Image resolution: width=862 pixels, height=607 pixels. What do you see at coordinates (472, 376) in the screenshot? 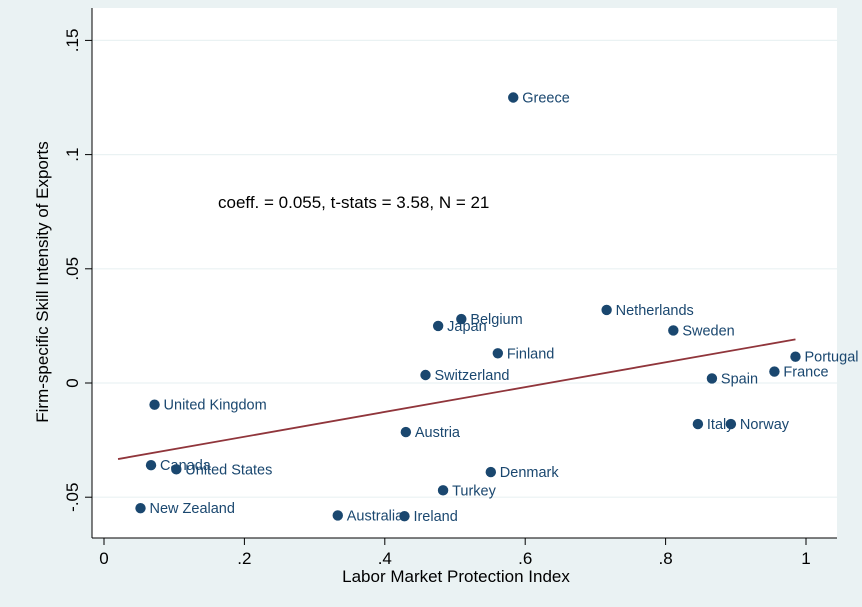
I see `point-label-switzerland: Switzerland` at bounding box center [472, 376].